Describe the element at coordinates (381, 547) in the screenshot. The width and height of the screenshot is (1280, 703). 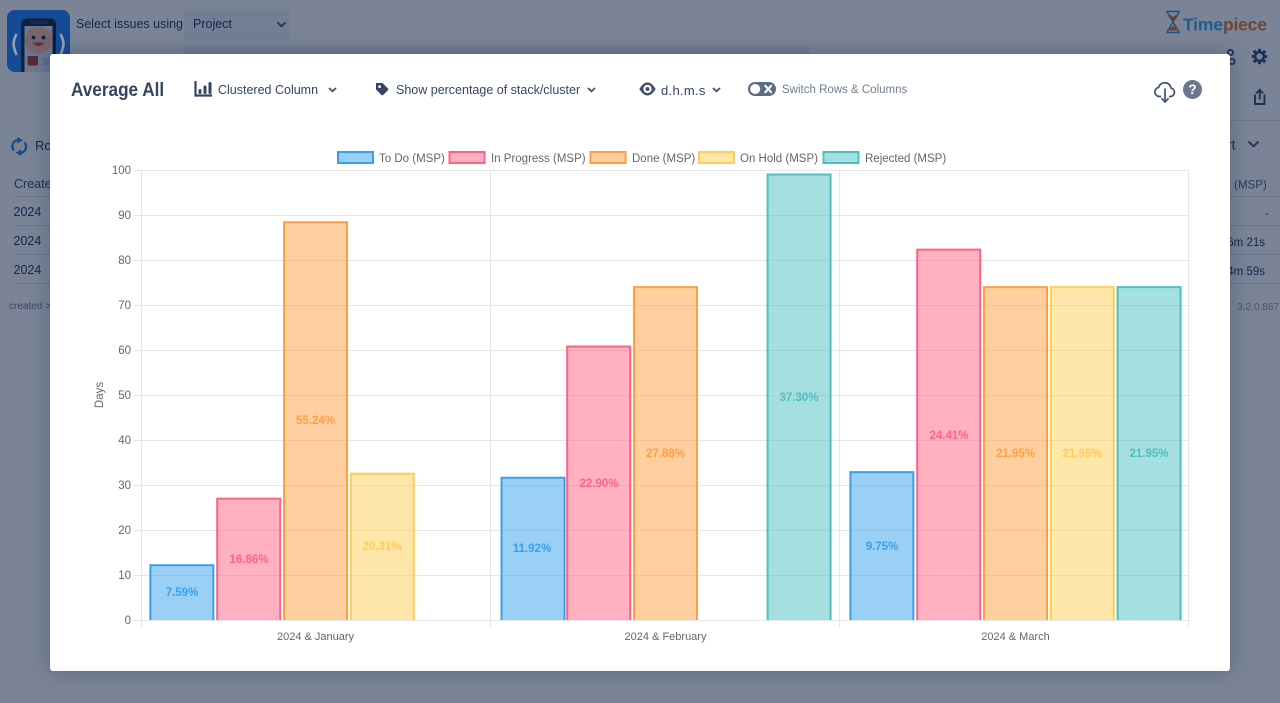
I see `svg-text: 20.31%` at that location.